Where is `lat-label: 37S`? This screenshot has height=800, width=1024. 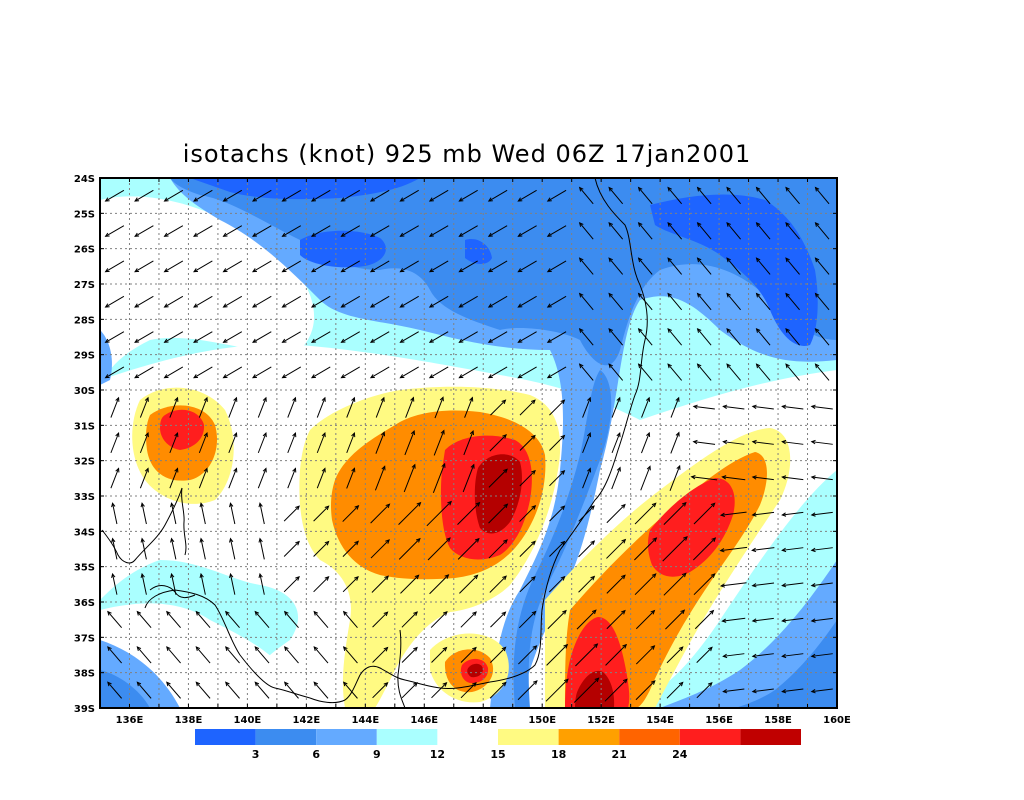 lat-label: 37S is located at coordinates (84, 638).